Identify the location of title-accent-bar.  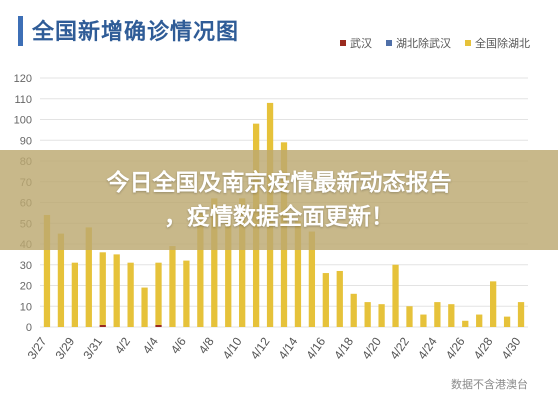
(20, 31).